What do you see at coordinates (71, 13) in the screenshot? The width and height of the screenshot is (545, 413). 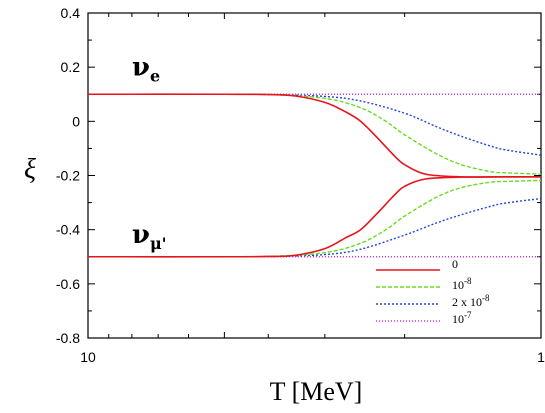 I see `y-tick-label: 0.4` at bounding box center [71, 13].